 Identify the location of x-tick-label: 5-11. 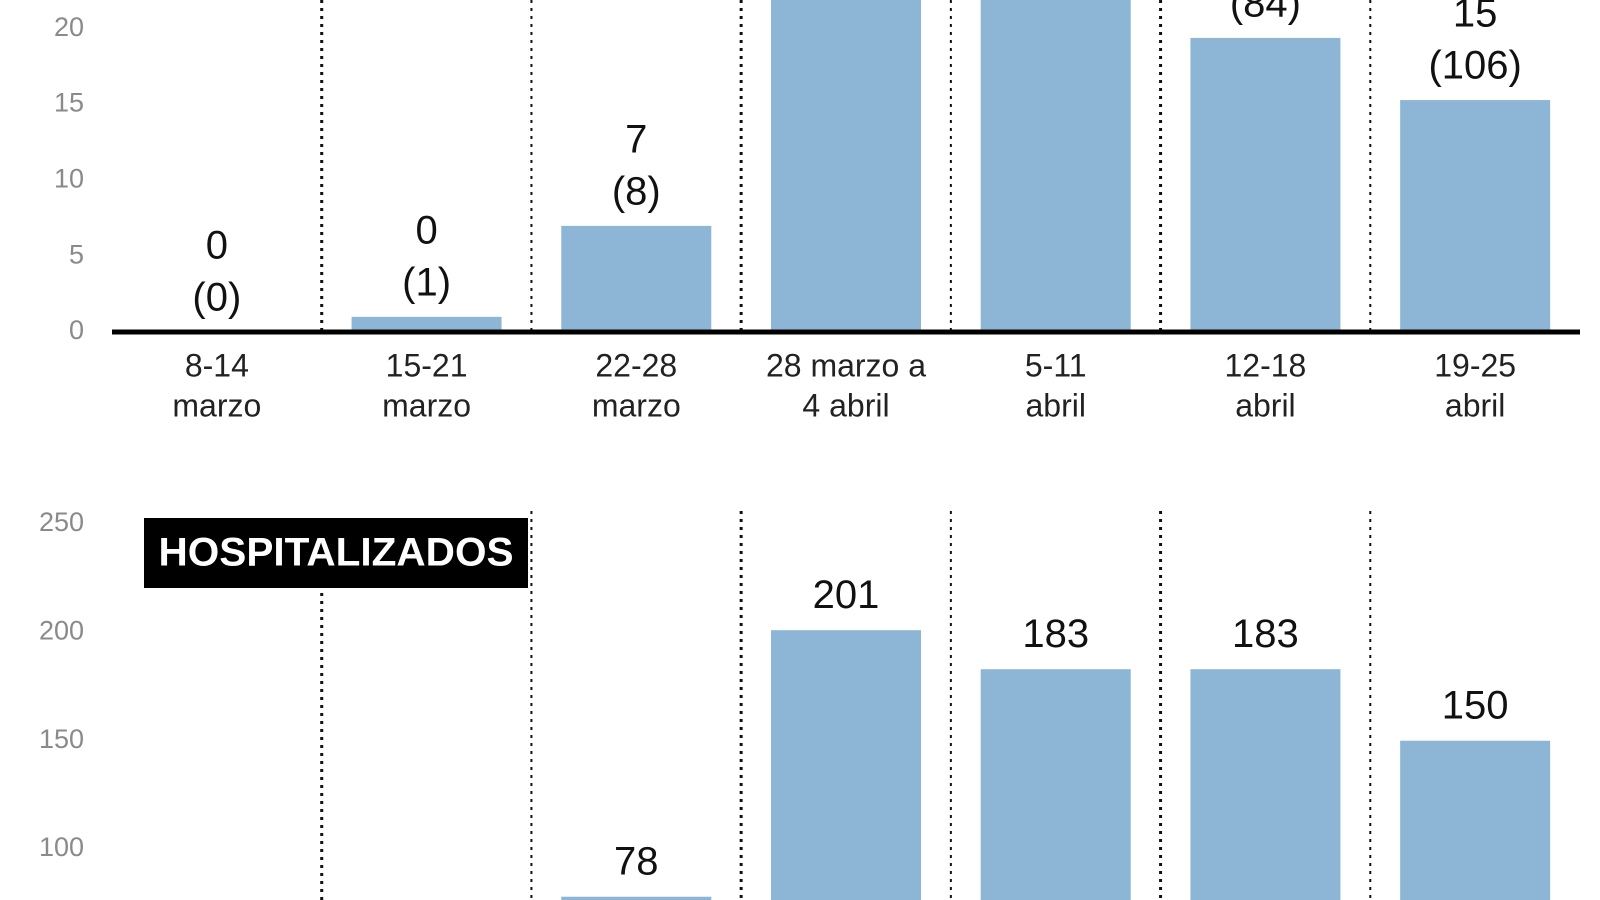
(1056, 365).